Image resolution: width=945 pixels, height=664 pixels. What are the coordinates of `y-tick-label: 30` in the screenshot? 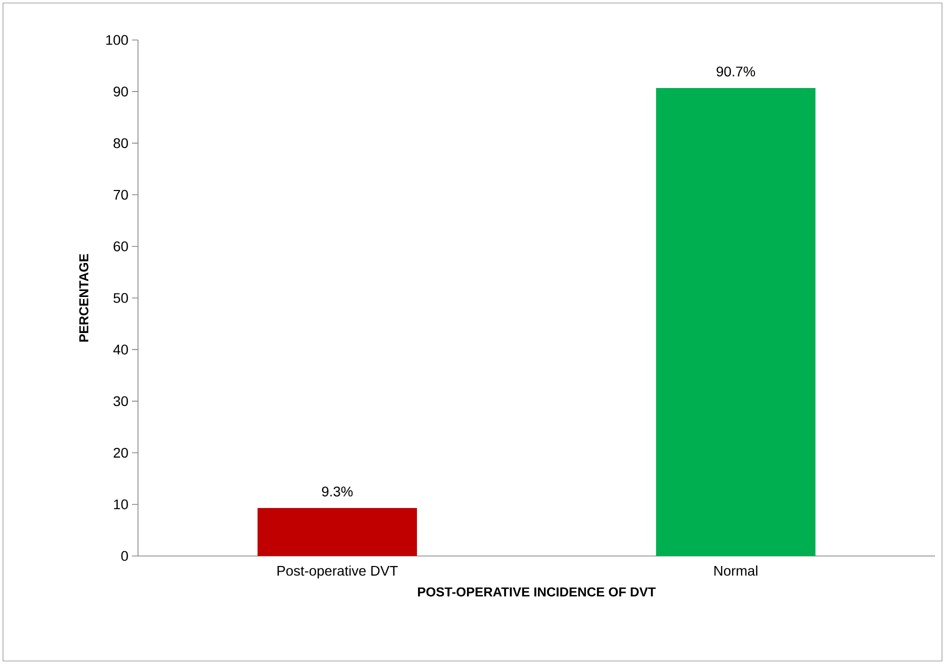 It's located at (121, 401).